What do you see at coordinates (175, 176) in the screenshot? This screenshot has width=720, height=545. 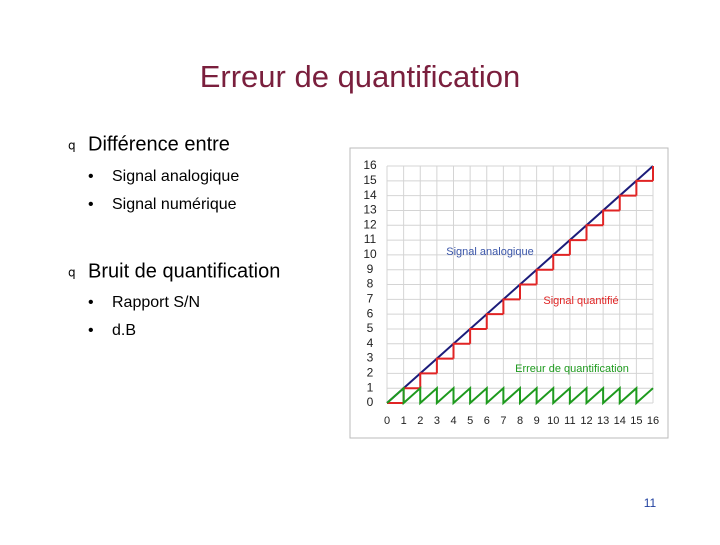 I see `sub-bullet-text: Signal analogique` at bounding box center [175, 176].